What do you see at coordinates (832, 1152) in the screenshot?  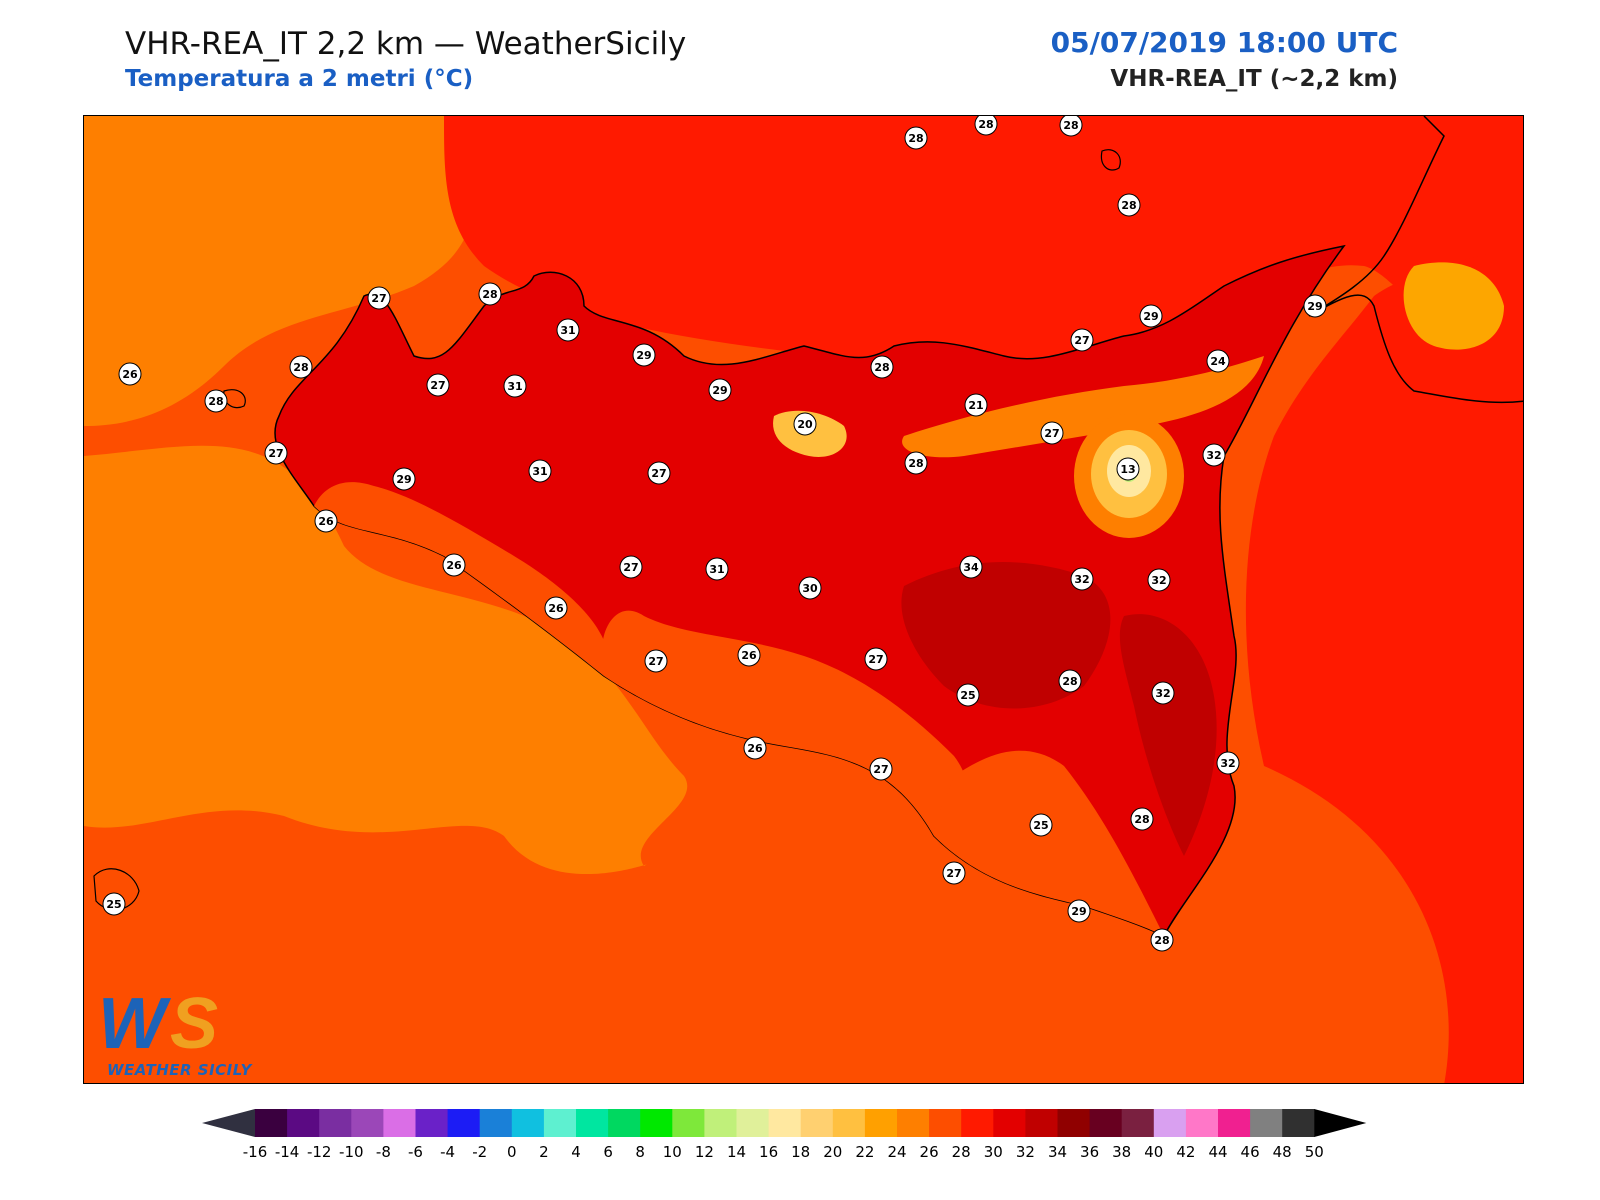 I see `colorbar-tick-label: 20` at bounding box center [832, 1152].